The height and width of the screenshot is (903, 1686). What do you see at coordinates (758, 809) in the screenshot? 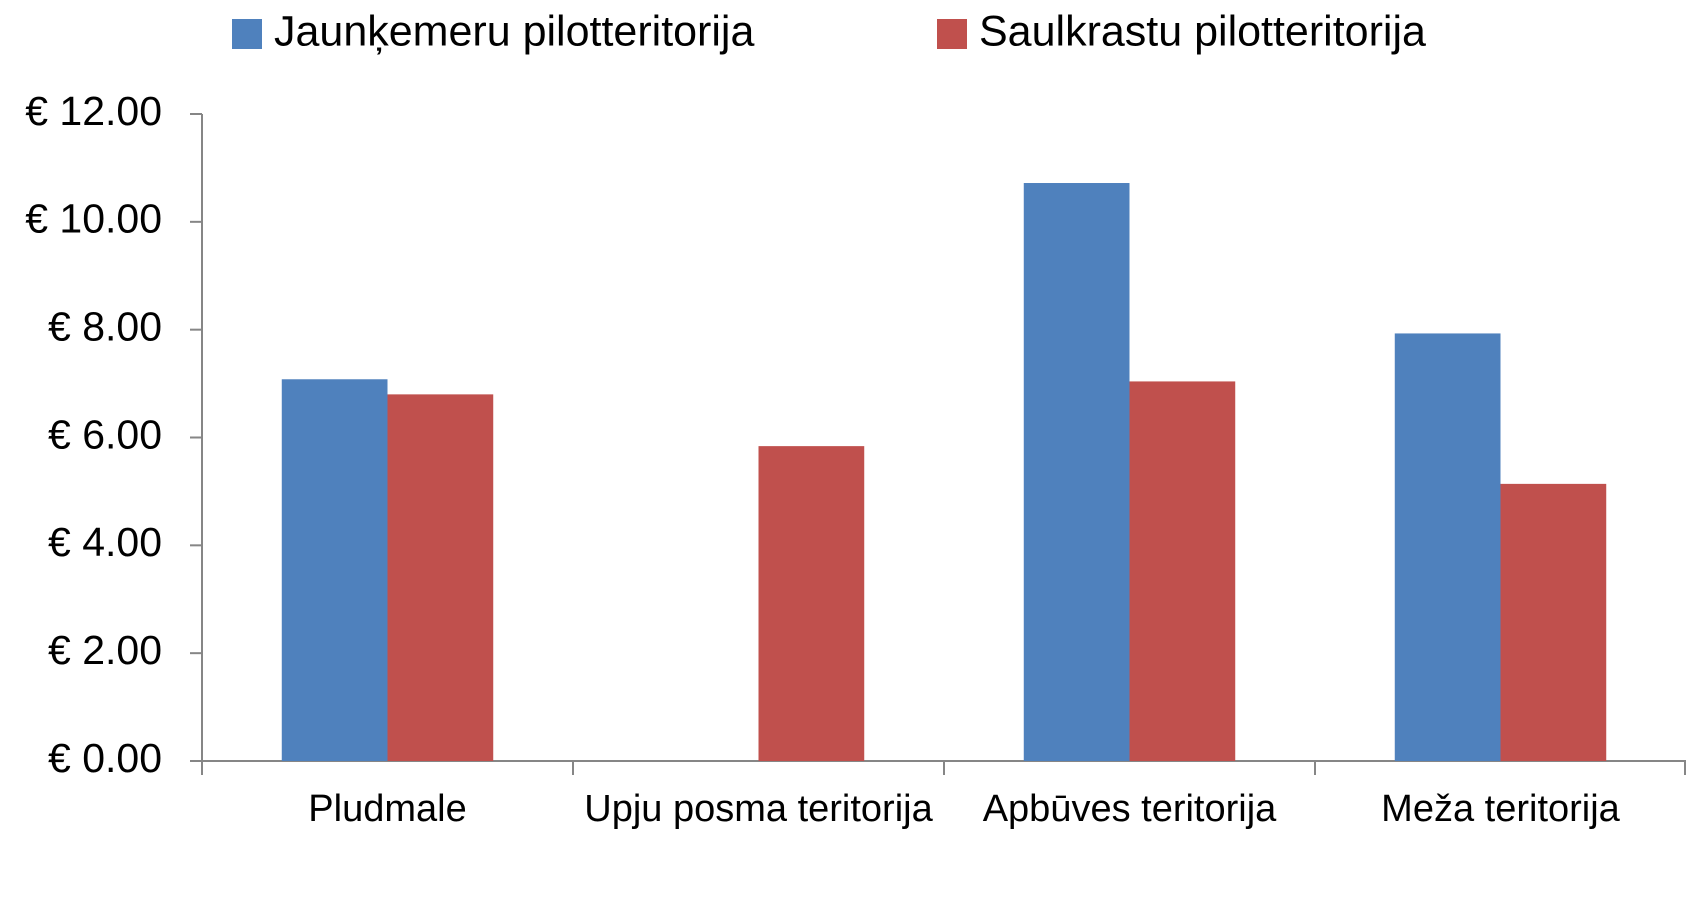
I see `x-tick-label: Upju posma teritorija` at bounding box center [758, 809].